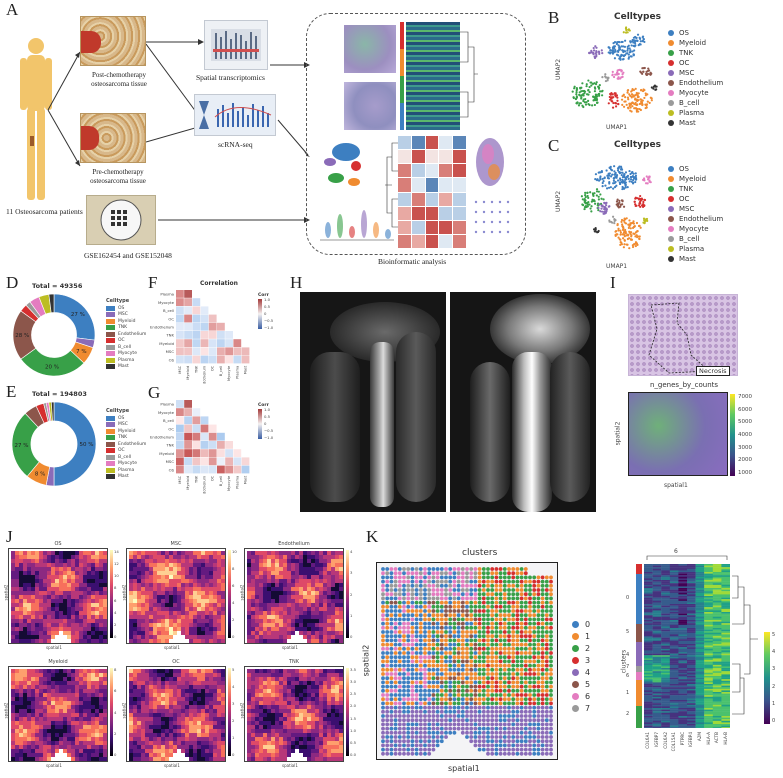 This screenshot has height=778, width=783. I want to click on corr-row-label: Plasma, so click(167, 294).